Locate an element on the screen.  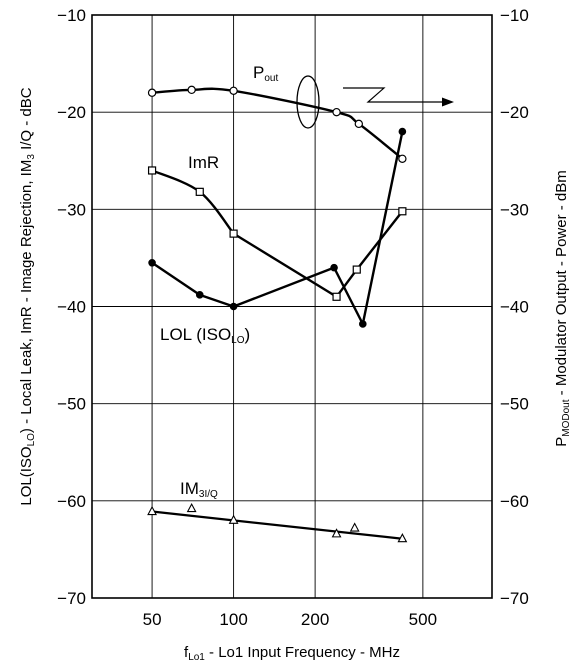
left-axis-ticks: −70 −60 −50 −40 −30 −20 −10 is located at coordinates (71, 307).